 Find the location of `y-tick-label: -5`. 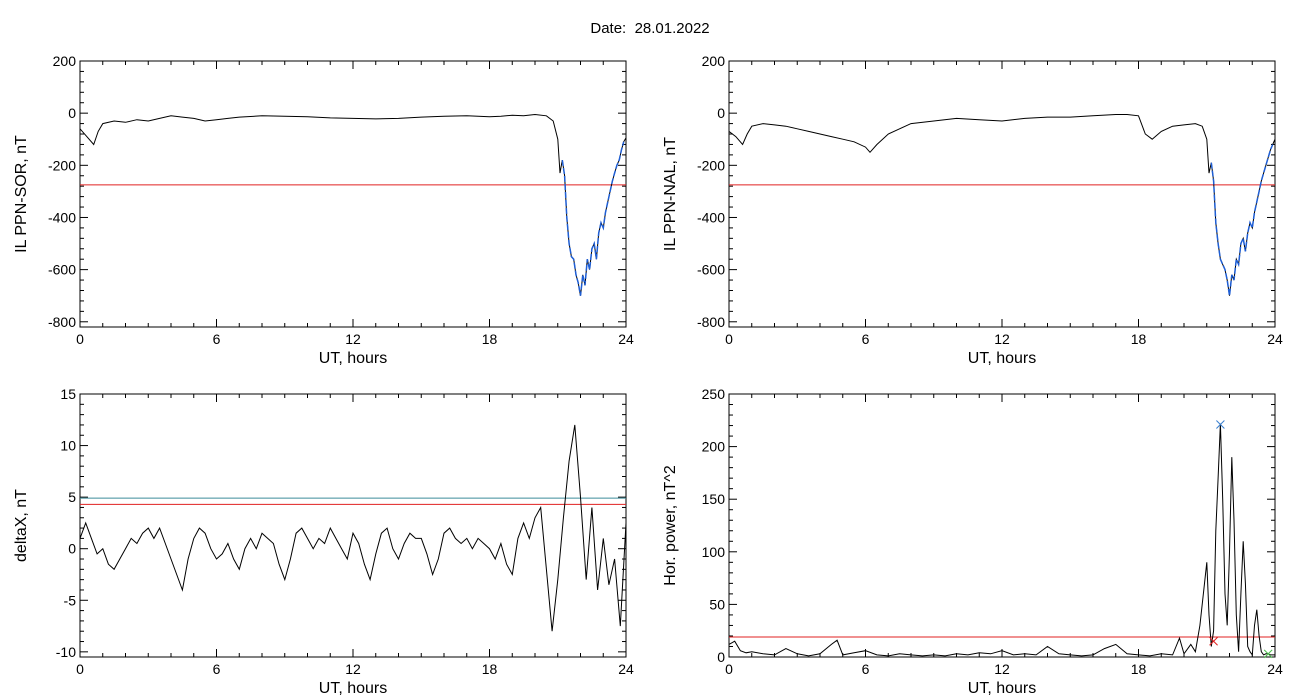

y-tick-label: -5 is located at coordinates (70, 600).